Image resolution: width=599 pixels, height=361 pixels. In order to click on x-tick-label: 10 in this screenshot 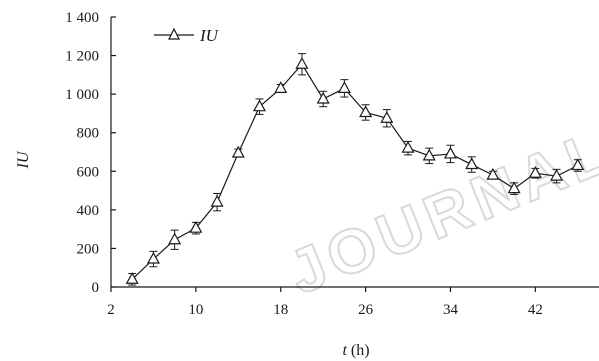, I will do `click(195, 310)`.